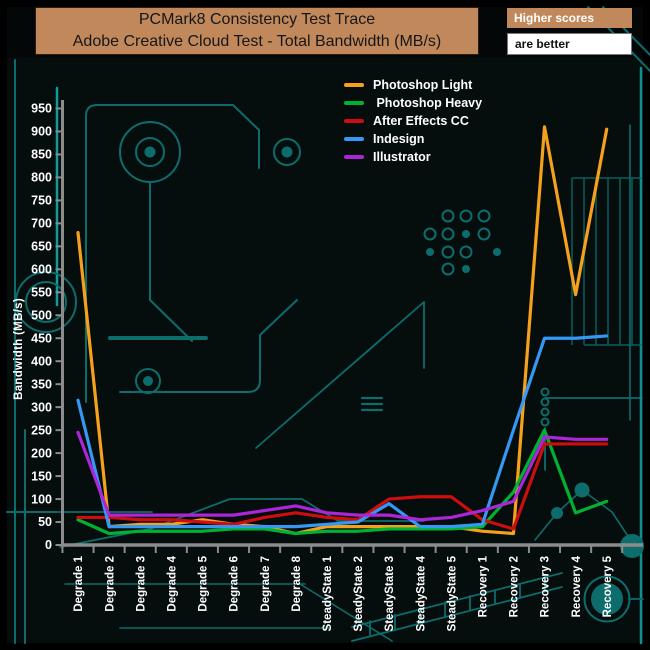  What do you see at coordinates (41, 132) in the screenshot?
I see `y-tick-label: 900` at bounding box center [41, 132].